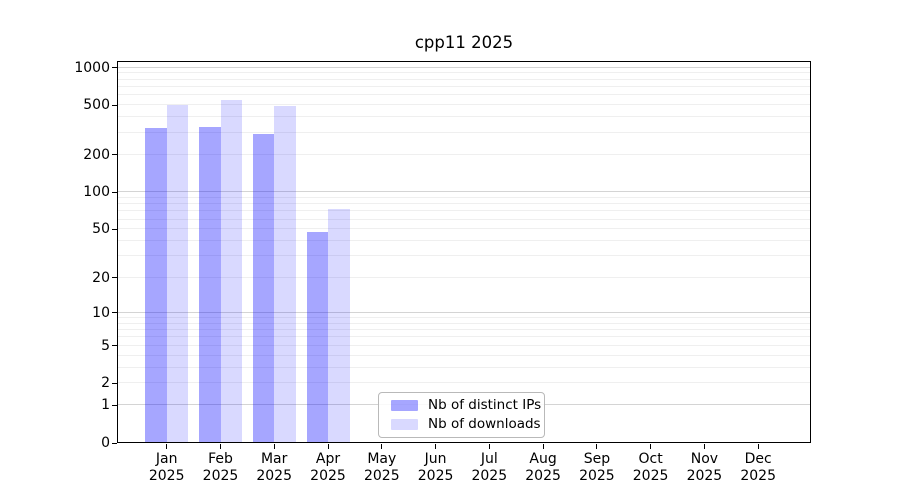 The height and width of the screenshot is (500, 900). What do you see at coordinates (650, 459) in the screenshot?
I see `x-tick-month: Oct` at bounding box center [650, 459].